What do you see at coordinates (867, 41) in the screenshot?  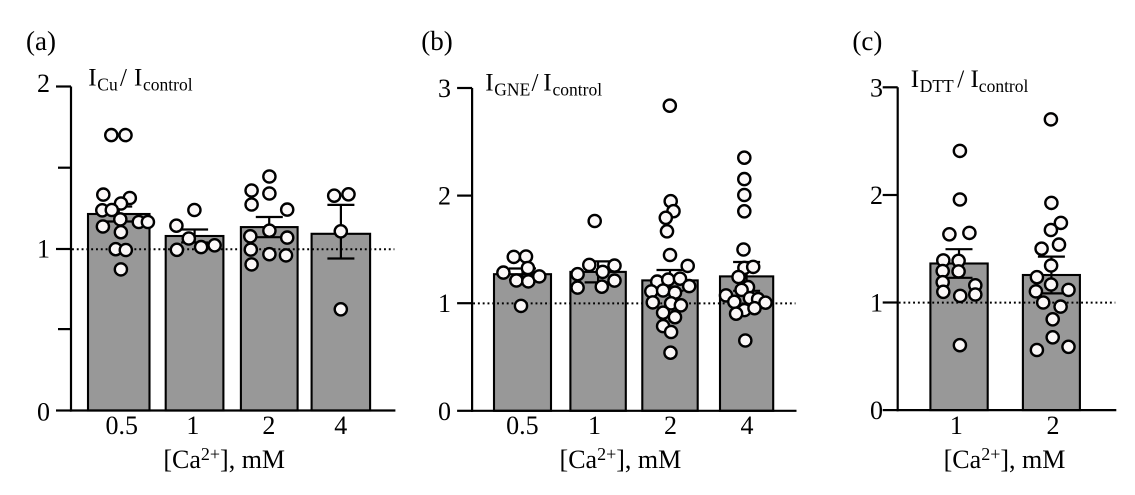 I see `svg-text: (c)` at bounding box center [867, 41].